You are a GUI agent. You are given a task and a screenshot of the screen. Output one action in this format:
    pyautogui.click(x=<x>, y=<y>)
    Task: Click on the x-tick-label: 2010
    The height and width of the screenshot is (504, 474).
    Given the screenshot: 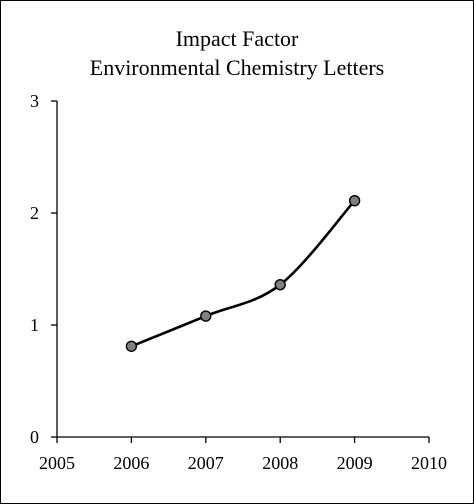 What is the action you would take?
    pyautogui.click(x=429, y=463)
    